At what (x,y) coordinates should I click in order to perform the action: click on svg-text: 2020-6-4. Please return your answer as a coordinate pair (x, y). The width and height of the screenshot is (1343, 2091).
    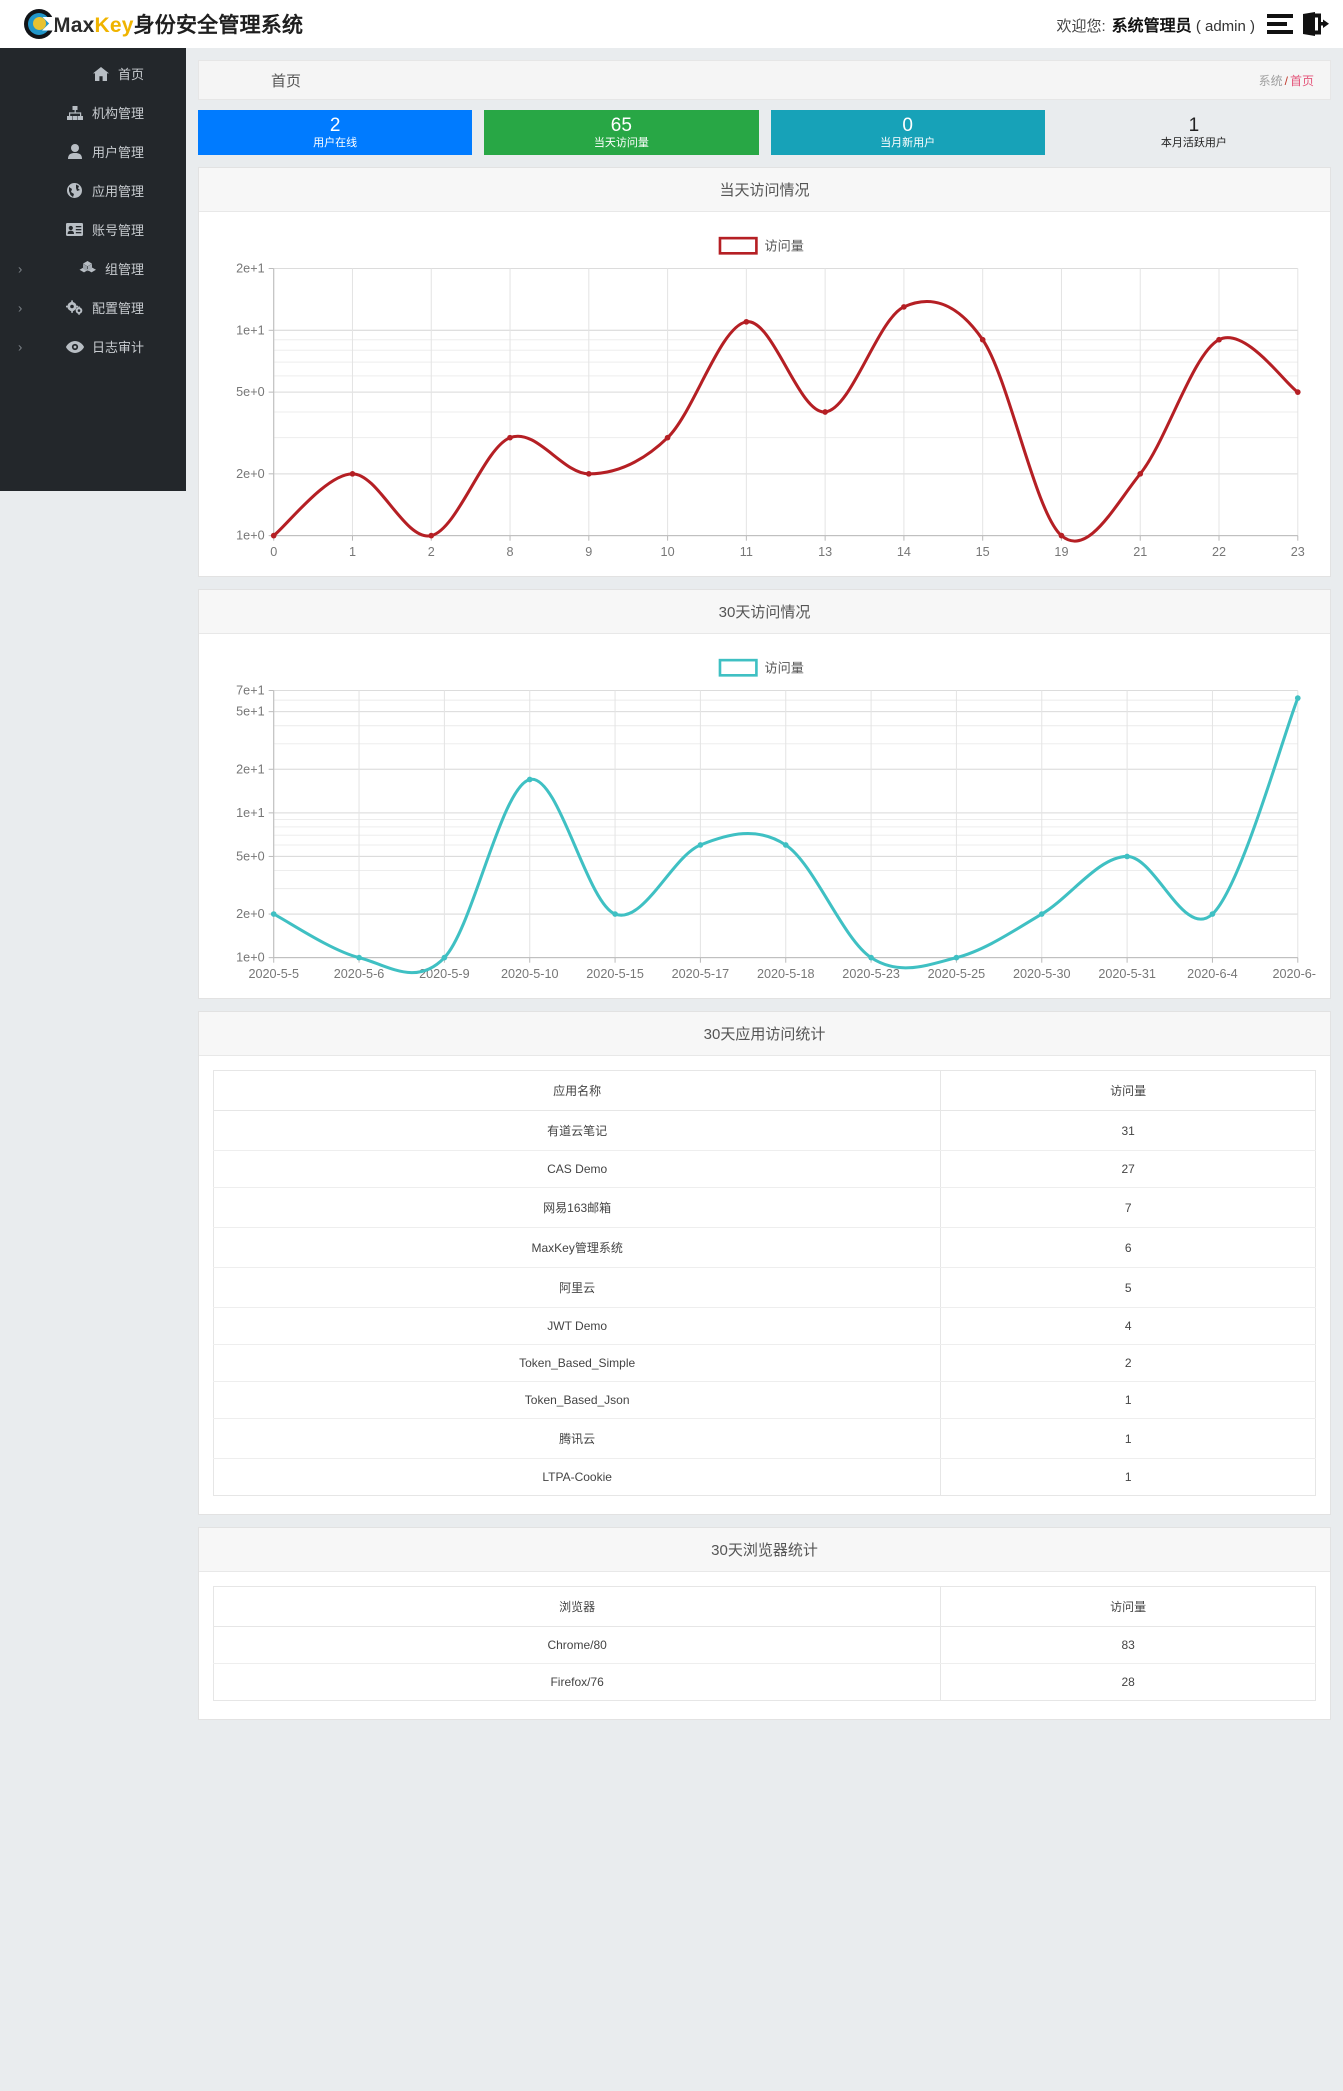
    Looking at the image, I should click on (1212, 974).